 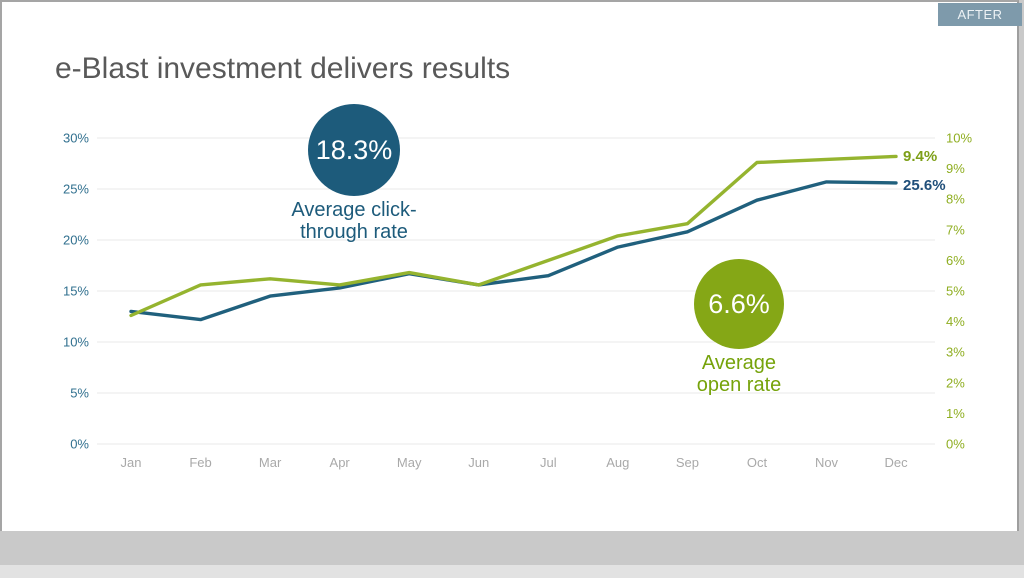 What do you see at coordinates (955, 413) in the screenshot?
I see `right-axis-tick: 1%` at bounding box center [955, 413].